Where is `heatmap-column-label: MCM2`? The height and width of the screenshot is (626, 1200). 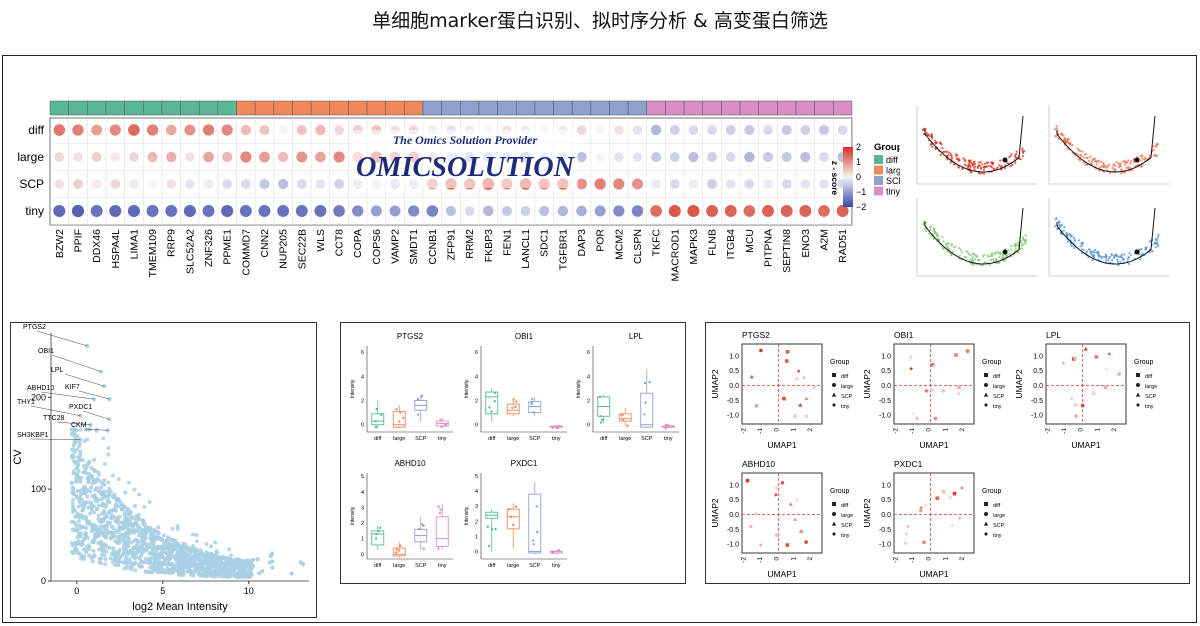 heatmap-column-label: MCM2 is located at coordinates (619, 244).